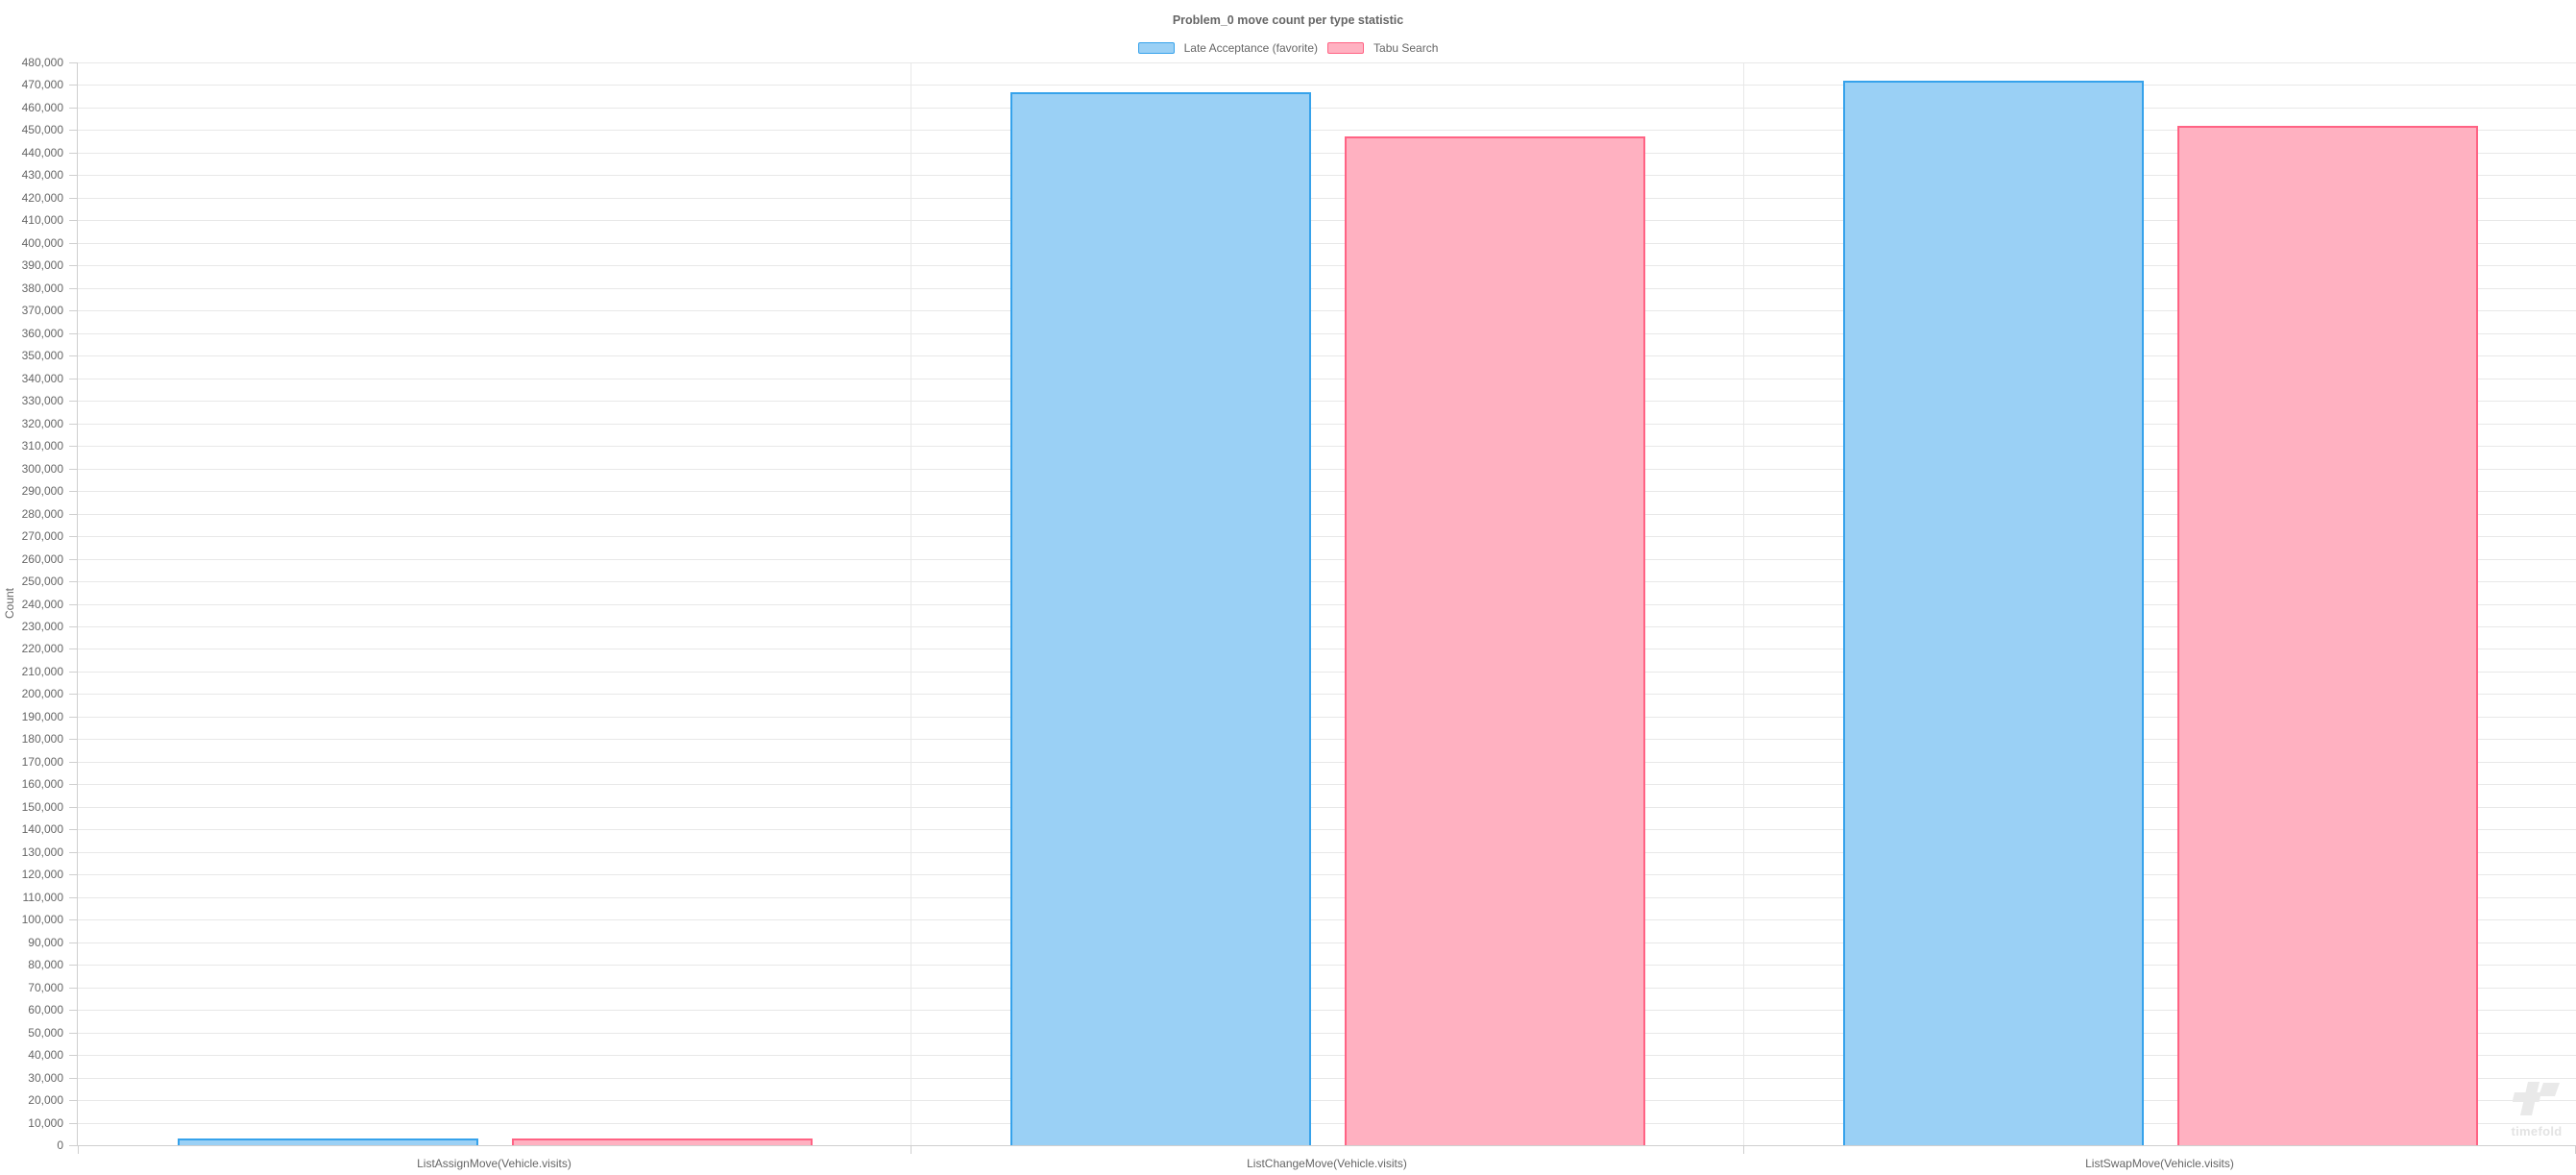 This screenshot has height=1175, width=2576. What do you see at coordinates (42, 582) in the screenshot?
I see `y-tick-label: 250,000` at bounding box center [42, 582].